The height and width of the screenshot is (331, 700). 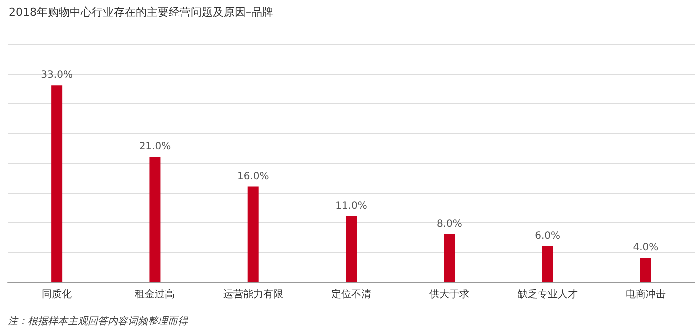 I want to click on x-tick-label: 电商冲击, so click(x=646, y=294).